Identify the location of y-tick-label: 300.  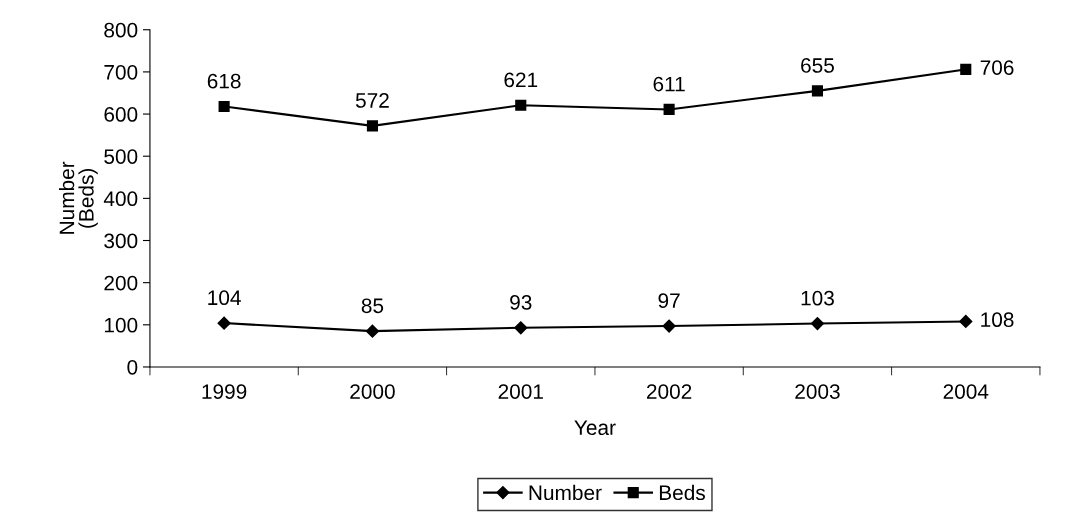
(121, 241).